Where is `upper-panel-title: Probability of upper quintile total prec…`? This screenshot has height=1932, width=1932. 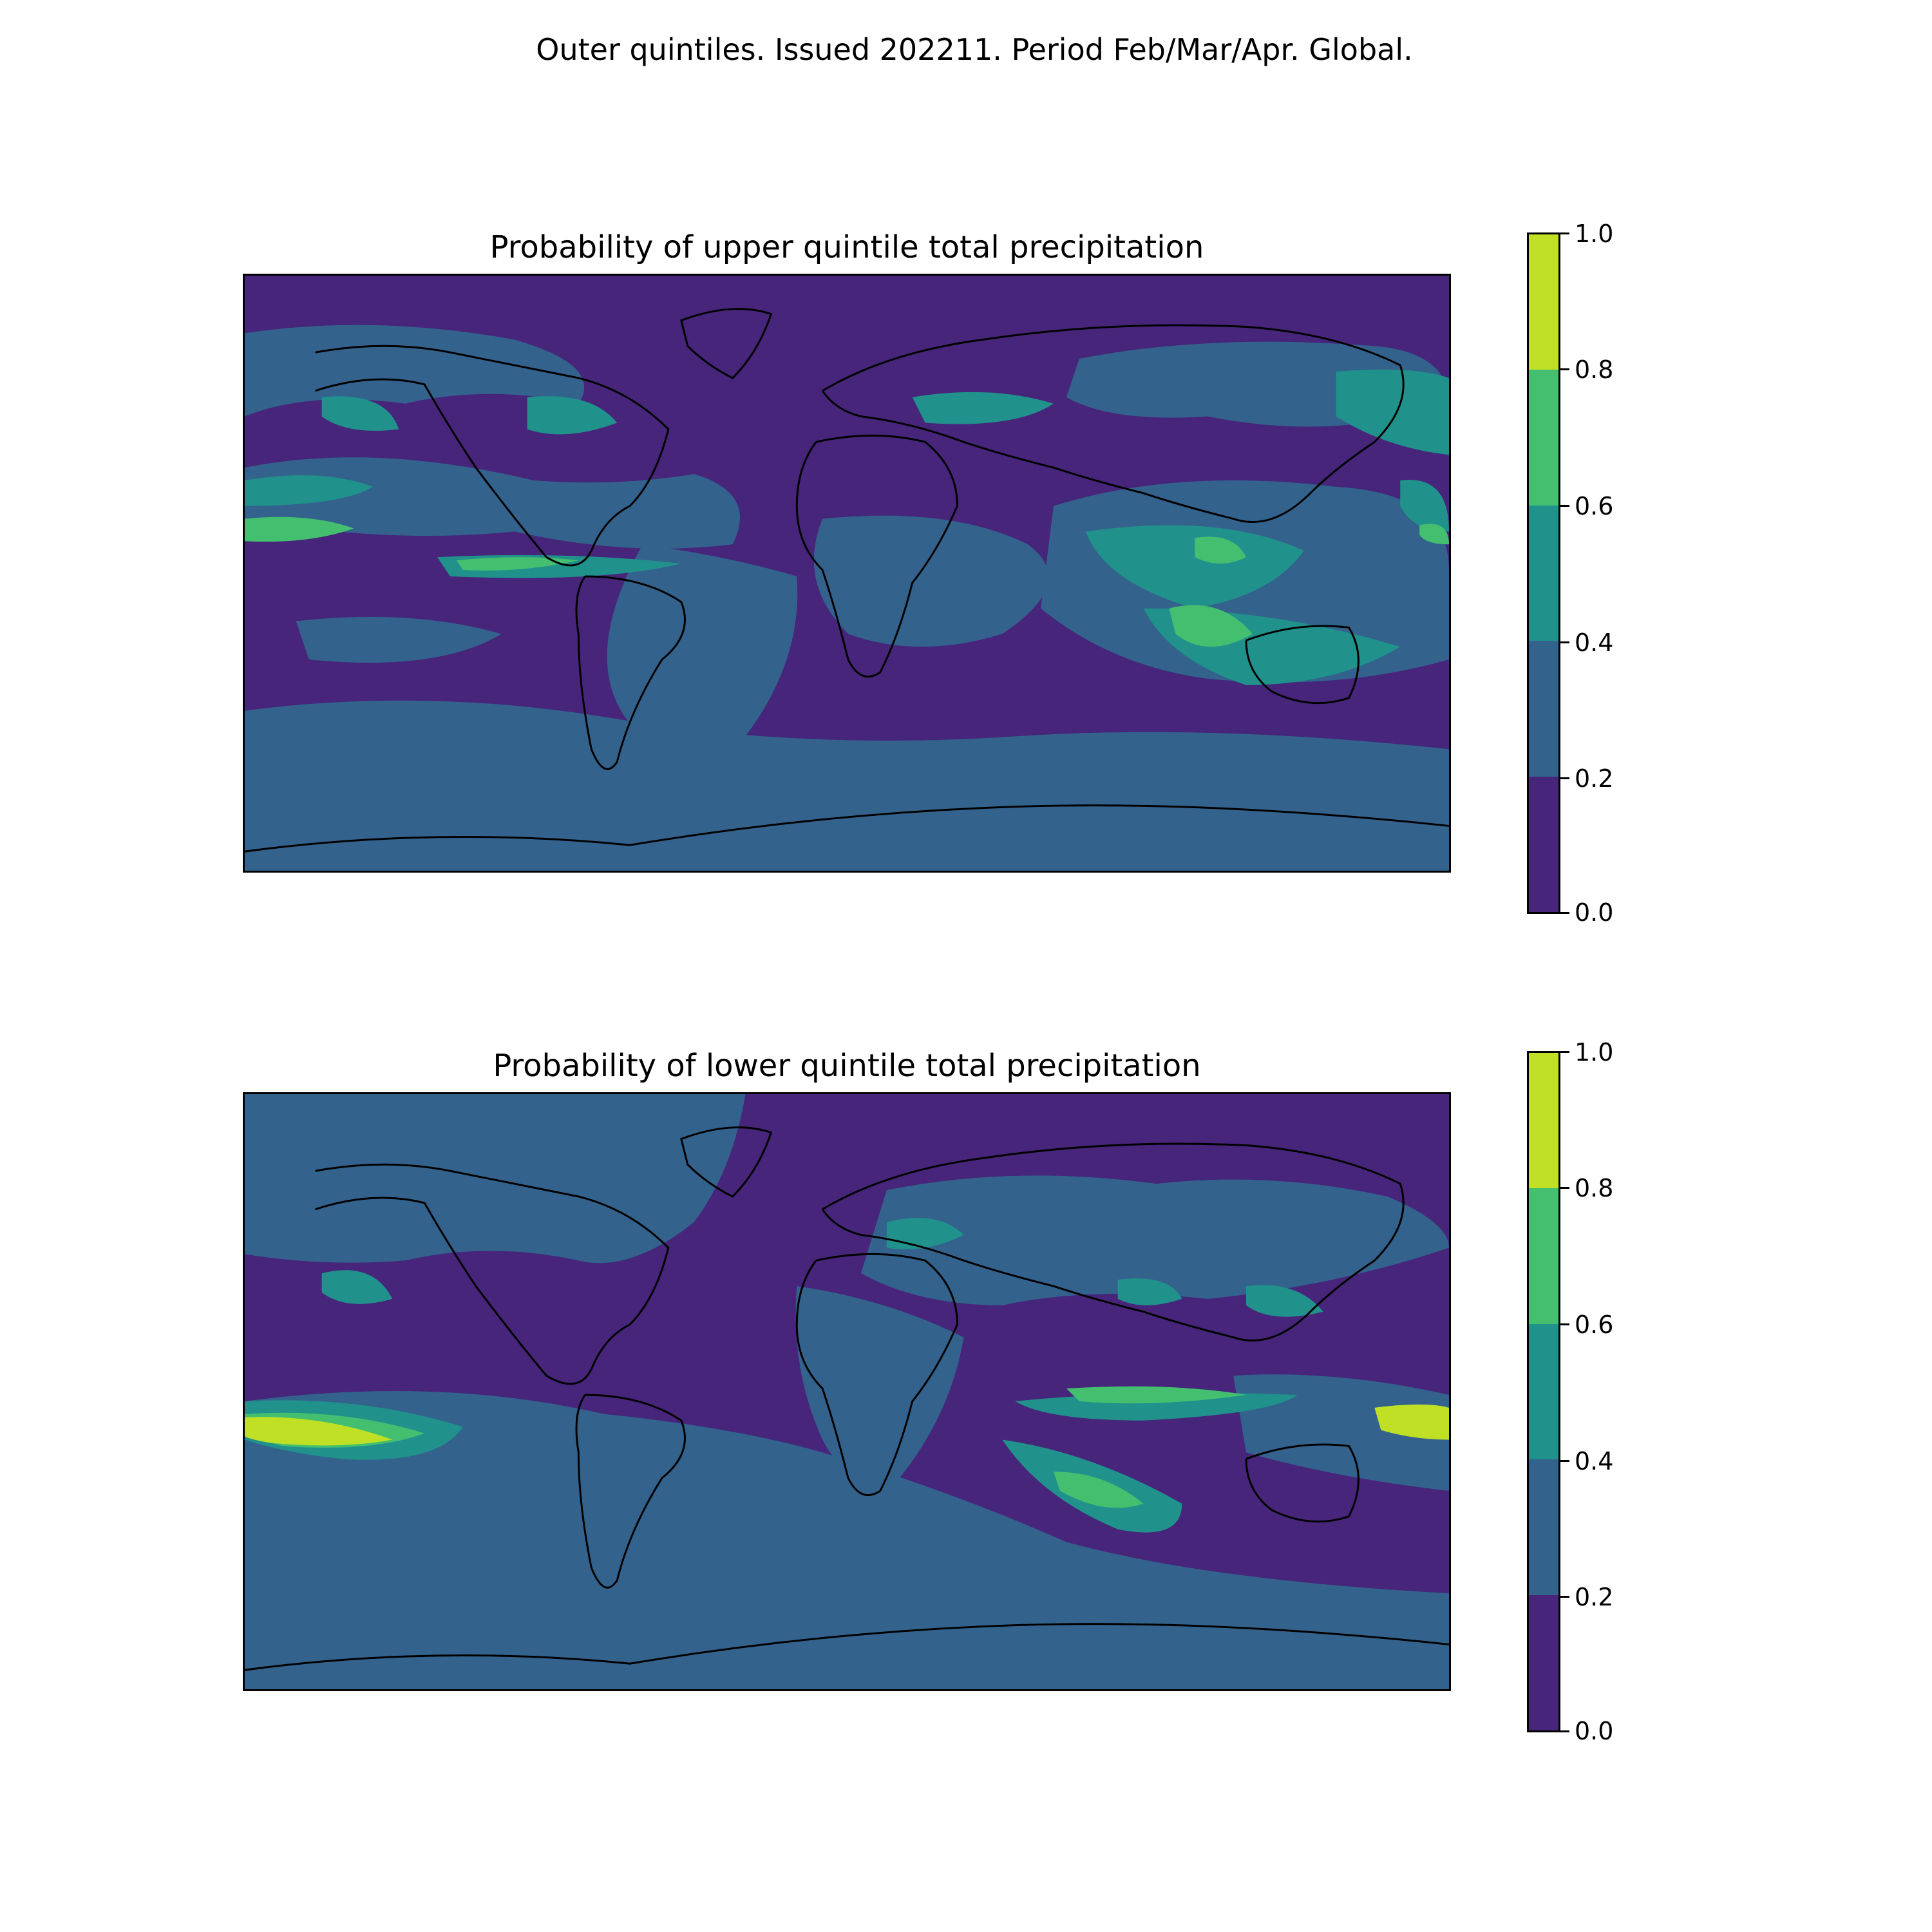
upper-panel-title: Probability of upper quintile total prec… is located at coordinates (846, 247).